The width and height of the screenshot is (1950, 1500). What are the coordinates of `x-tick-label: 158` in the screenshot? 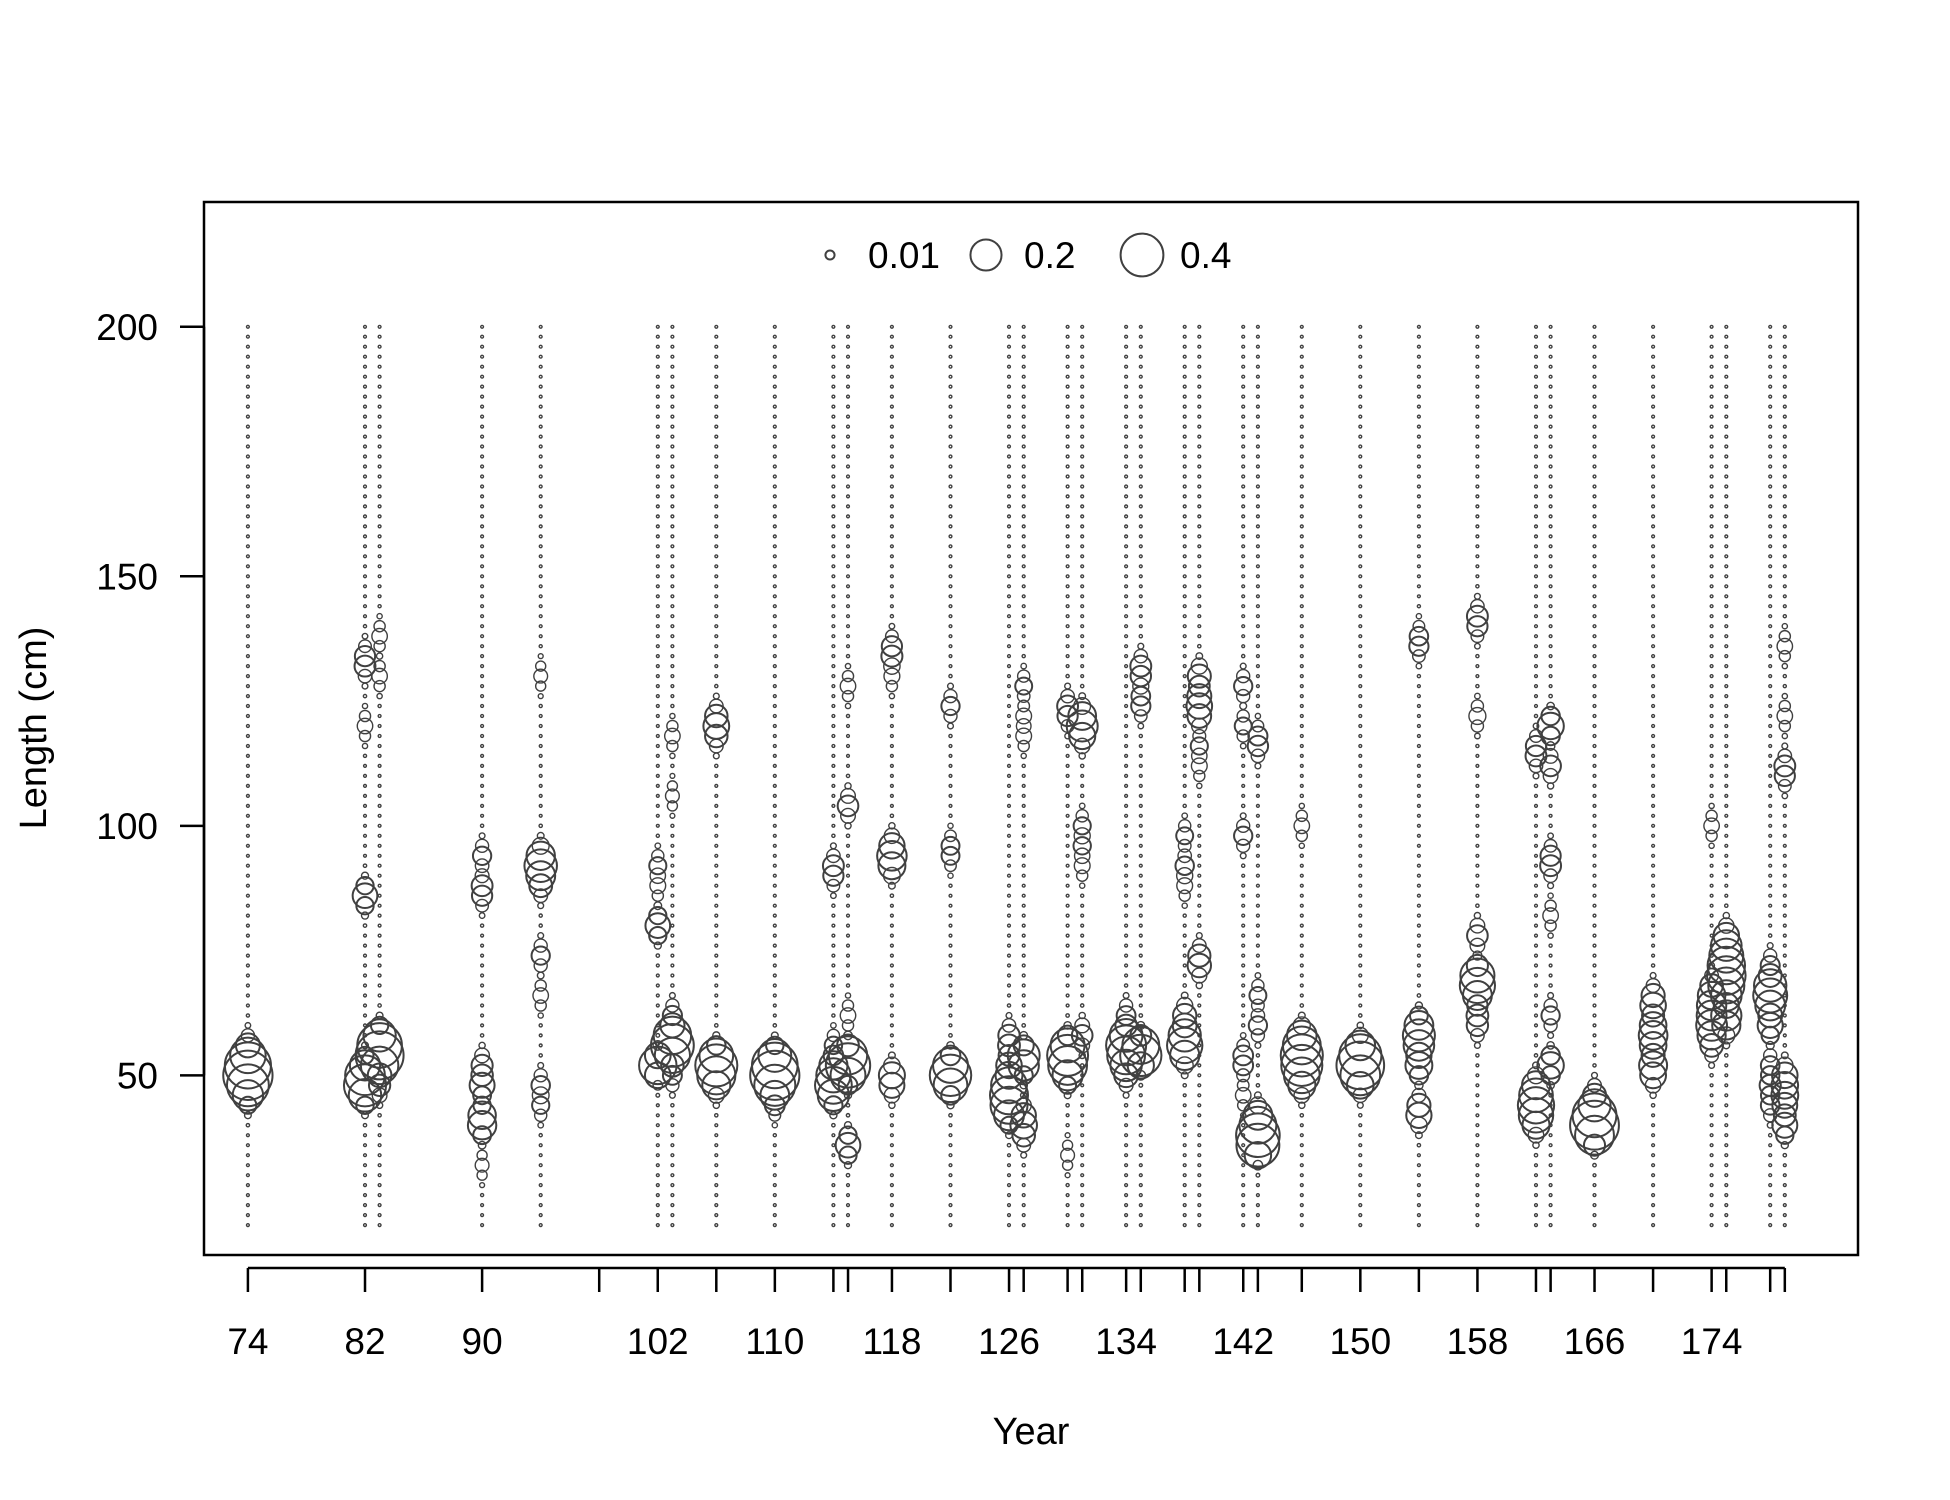 It's located at (1478, 1341).